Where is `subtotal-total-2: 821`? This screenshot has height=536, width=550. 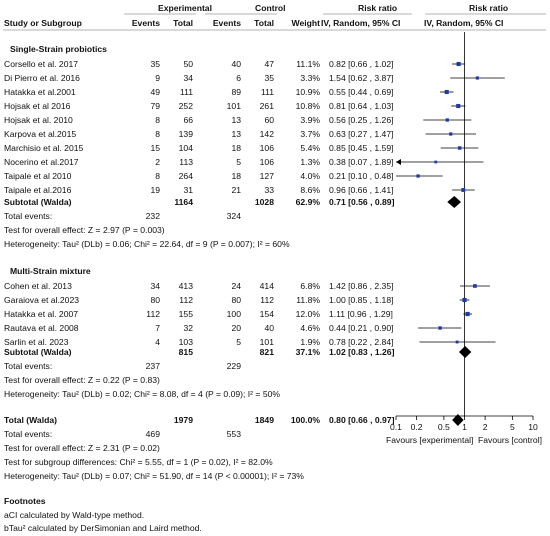 subtotal-total-2: 821 is located at coordinates (266, 352).